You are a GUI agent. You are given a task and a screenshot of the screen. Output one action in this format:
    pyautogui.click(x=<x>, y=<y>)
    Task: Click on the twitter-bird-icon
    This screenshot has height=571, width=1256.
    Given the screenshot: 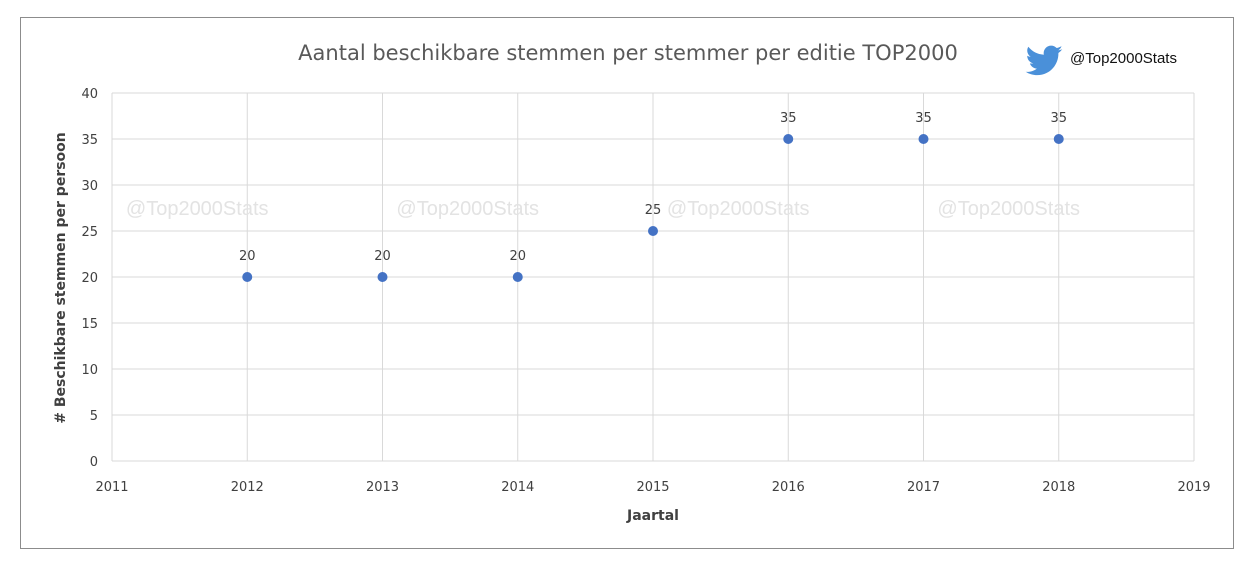 What is the action you would take?
    pyautogui.click(x=1044, y=60)
    